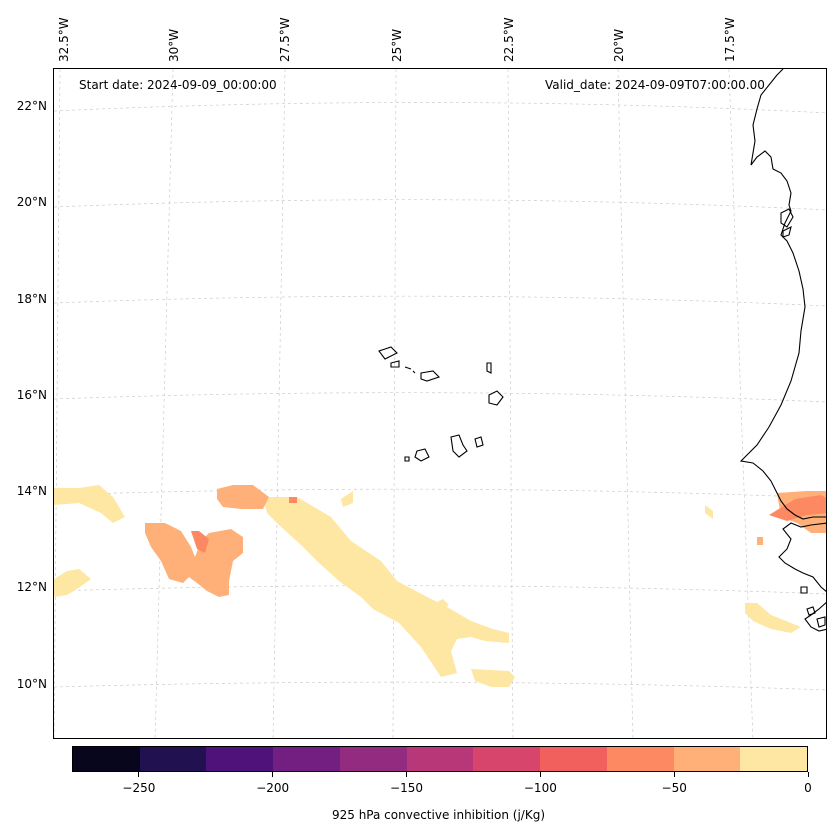 This screenshot has height=836, width=837. I want to click on colorbar-tick-label: −150, so click(407, 788).